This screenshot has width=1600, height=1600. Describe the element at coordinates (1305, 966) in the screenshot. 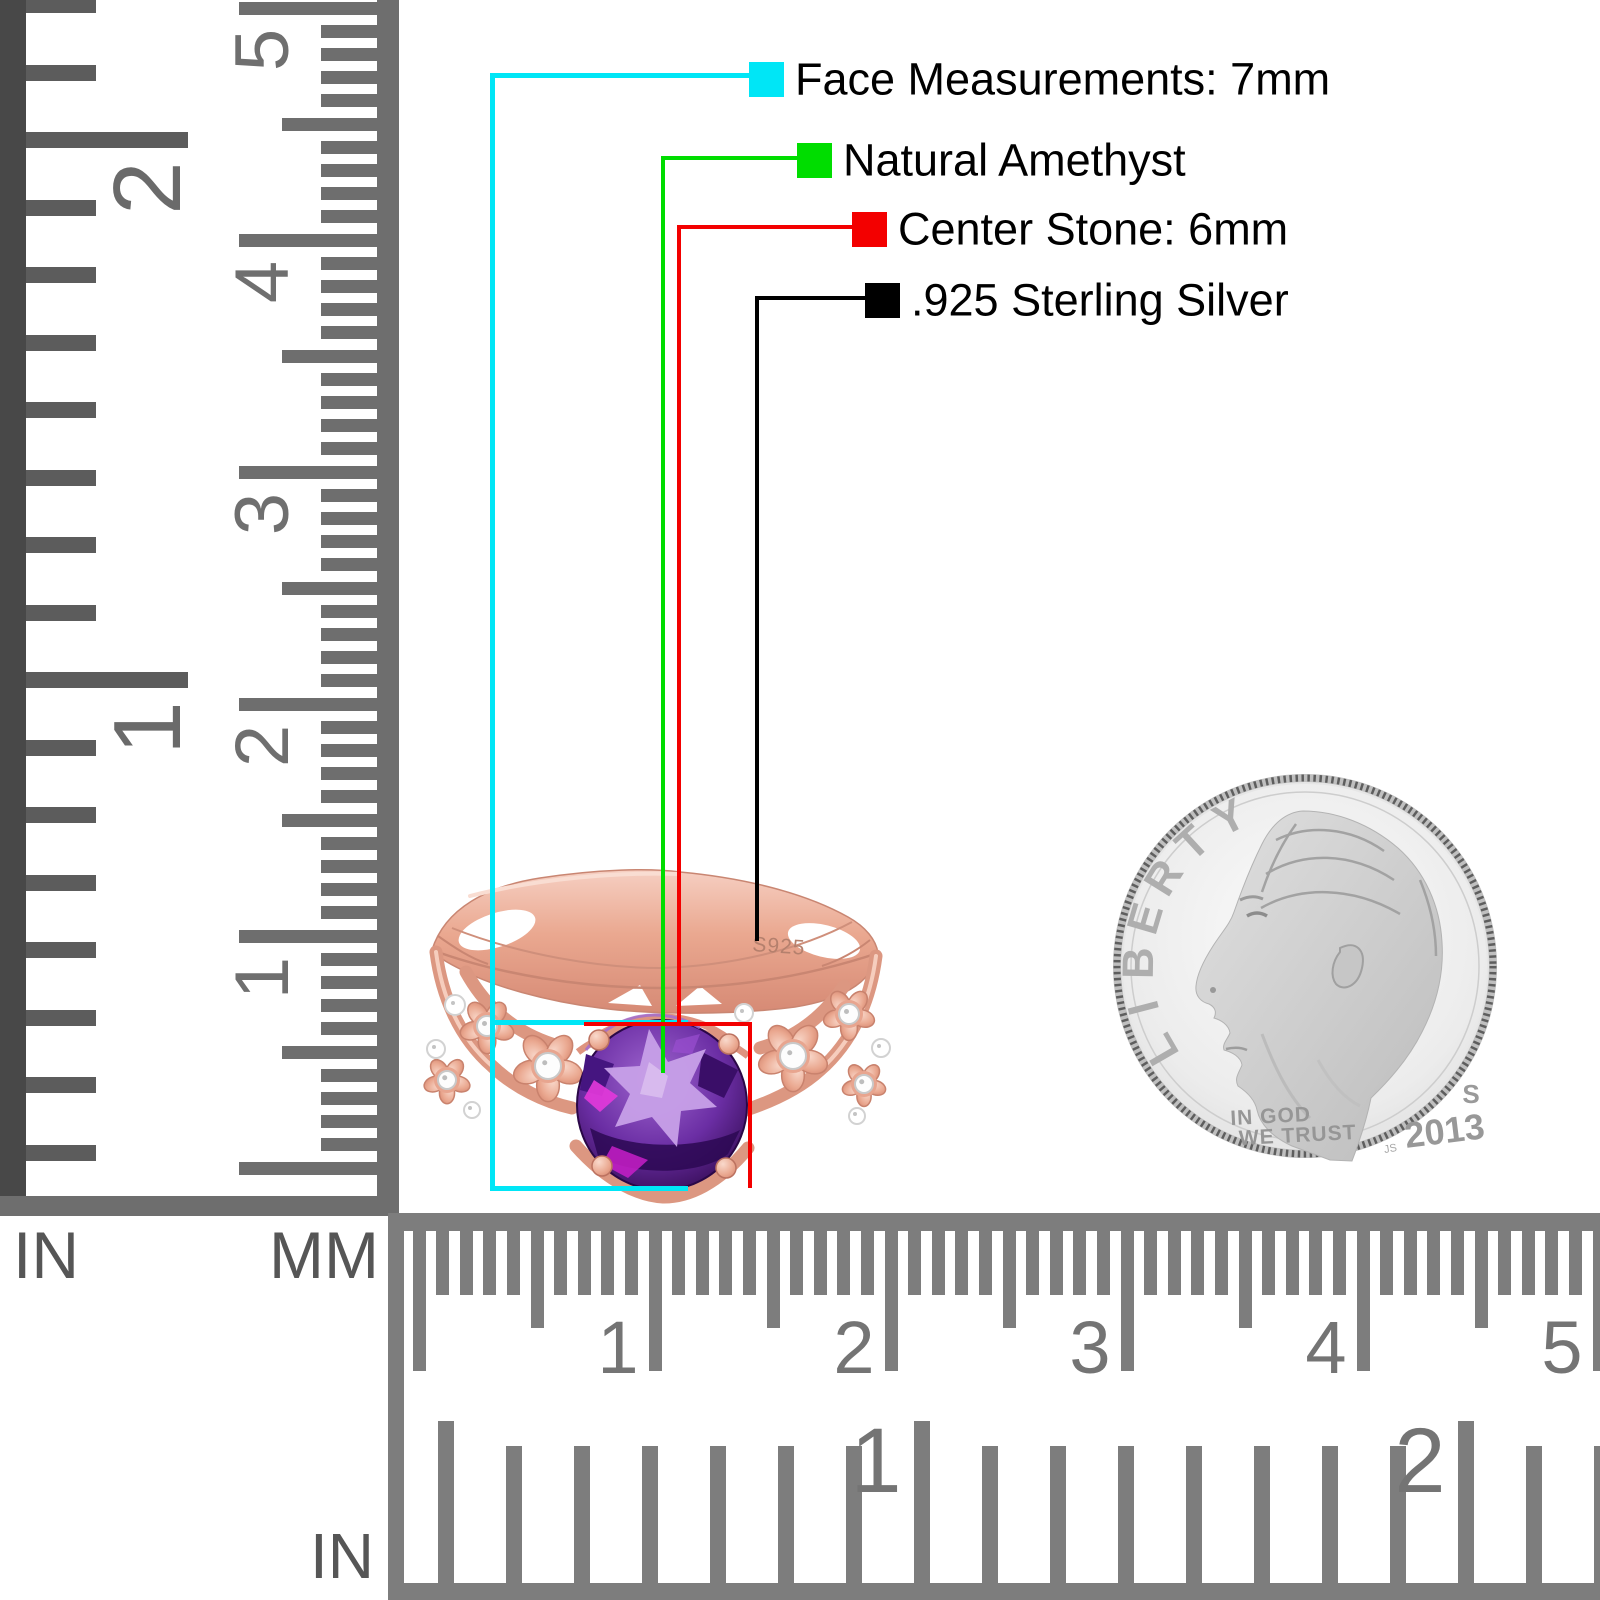

I see `coin-reeded-edge` at that location.